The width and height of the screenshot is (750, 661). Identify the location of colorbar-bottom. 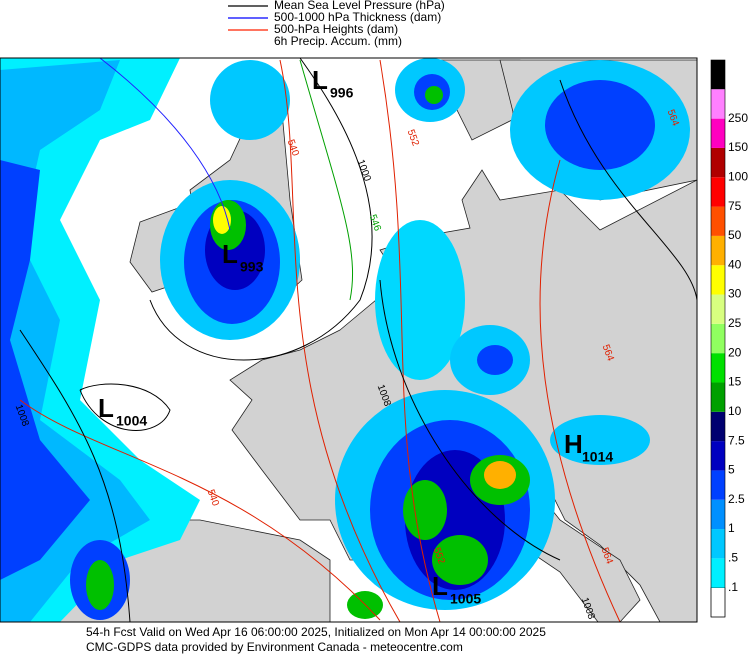
(718, 602).